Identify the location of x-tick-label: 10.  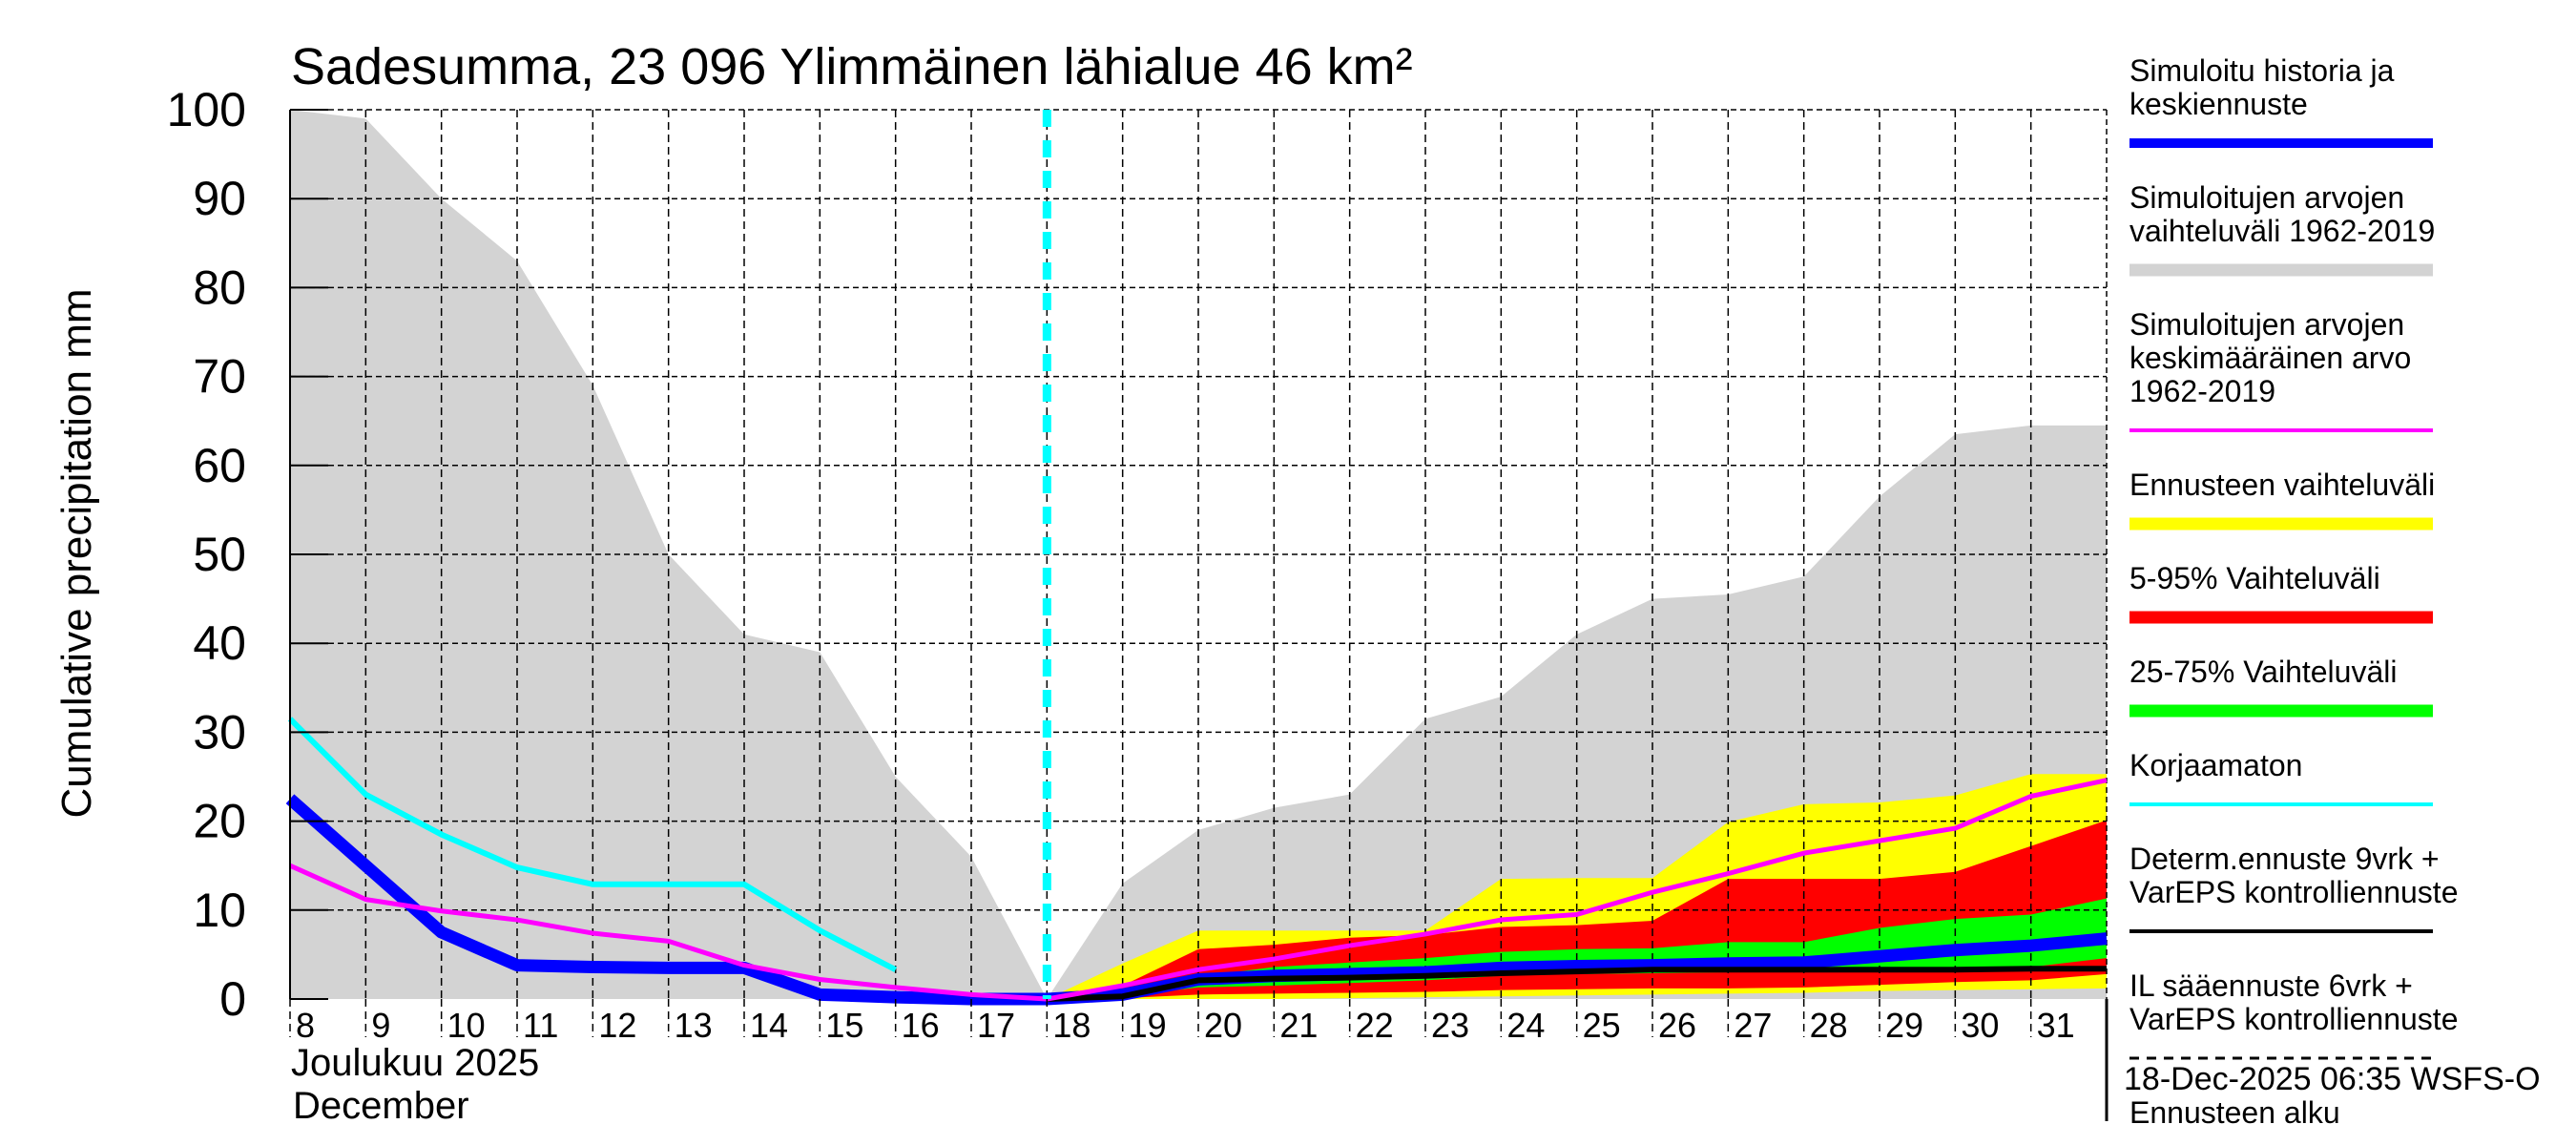
(466, 1025).